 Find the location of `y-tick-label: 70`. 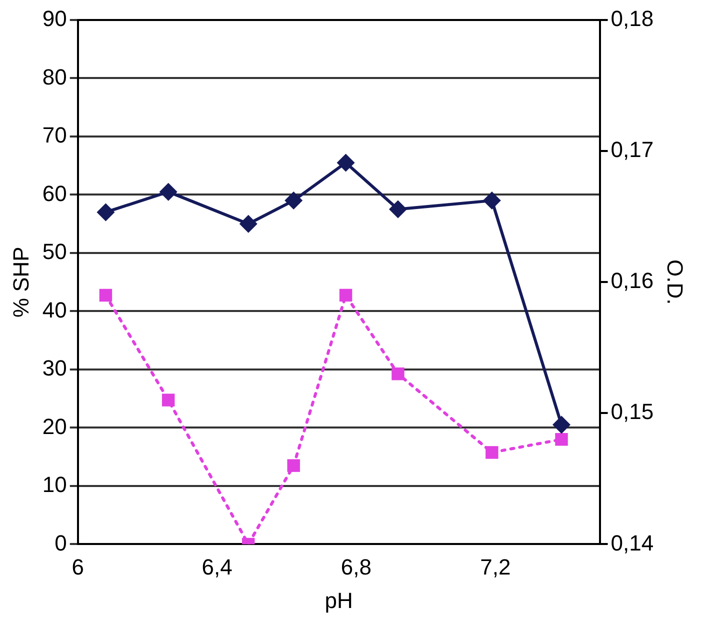

y-tick-label: 70 is located at coordinates (54, 135).